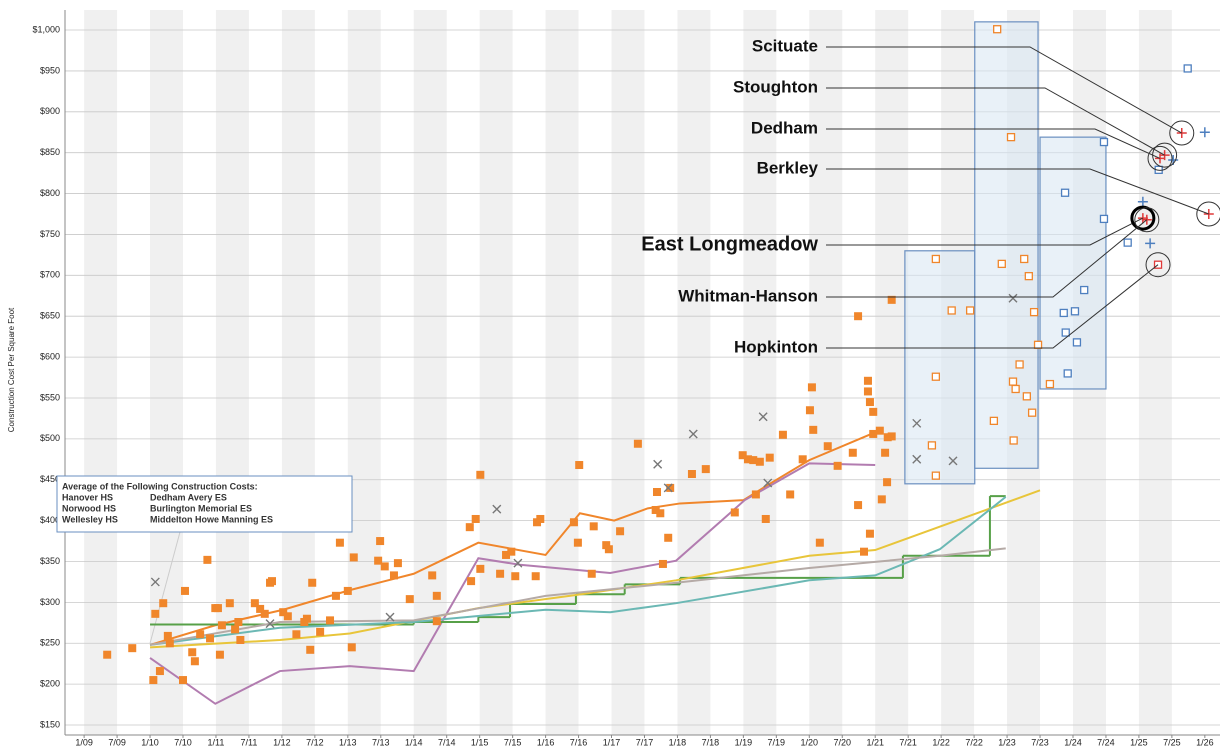 This screenshot has width=1220, height=752. What do you see at coordinates (50, 684) in the screenshot?
I see `y-tick-label: $200` at bounding box center [50, 684].